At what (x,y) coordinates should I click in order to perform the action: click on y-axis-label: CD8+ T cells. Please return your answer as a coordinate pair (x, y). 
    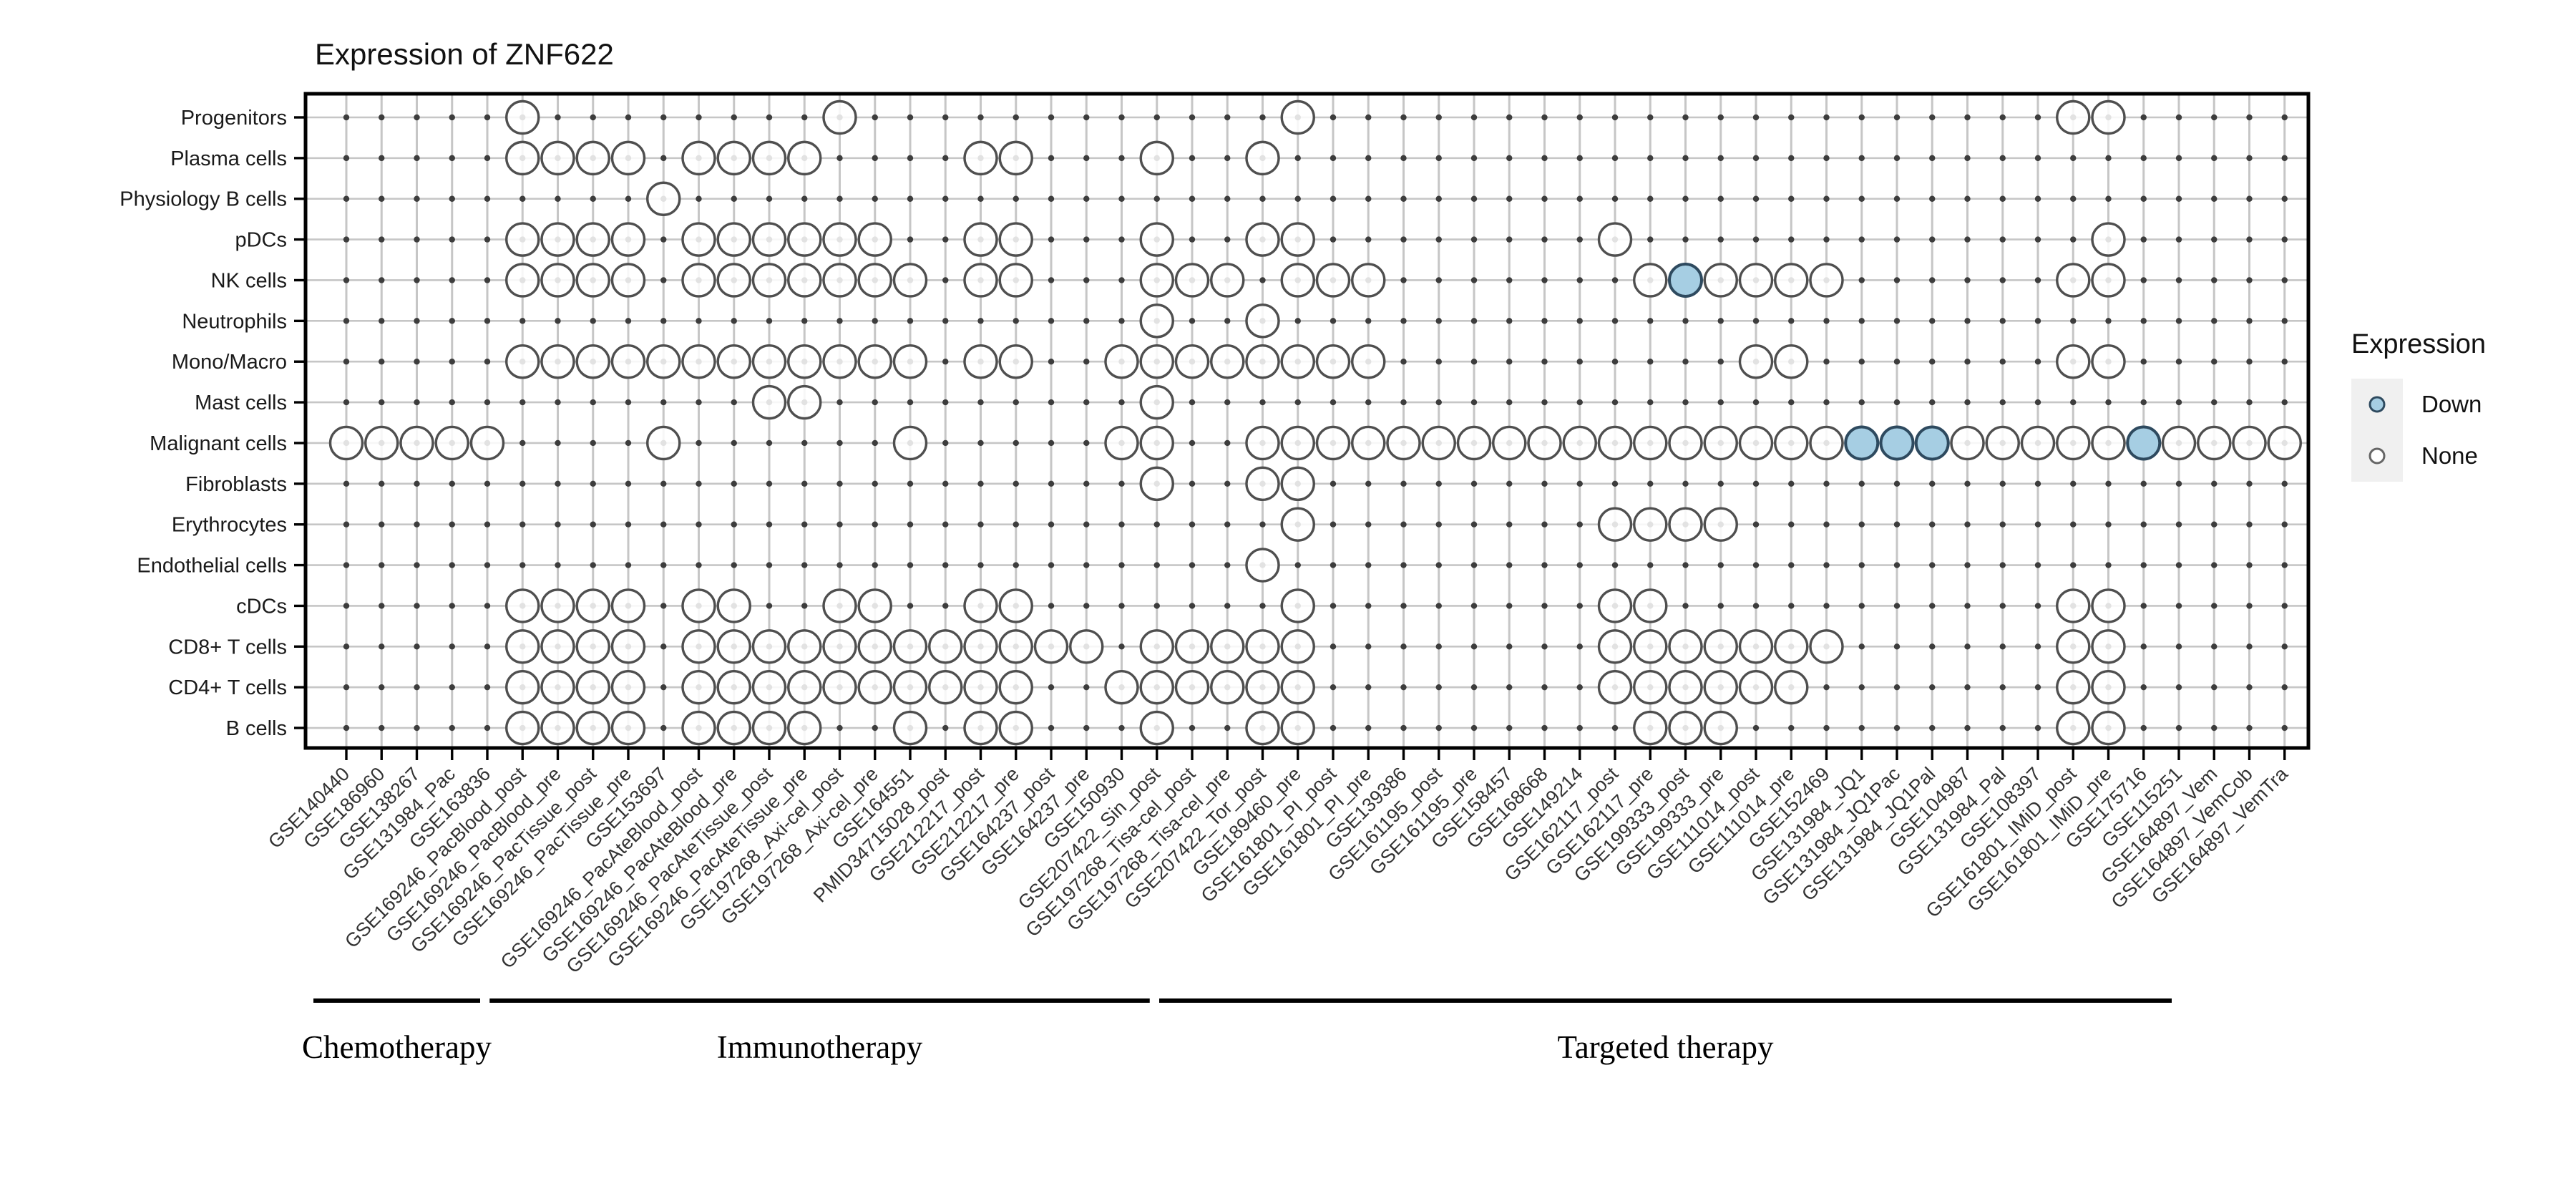
    Looking at the image, I should click on (227, 647).